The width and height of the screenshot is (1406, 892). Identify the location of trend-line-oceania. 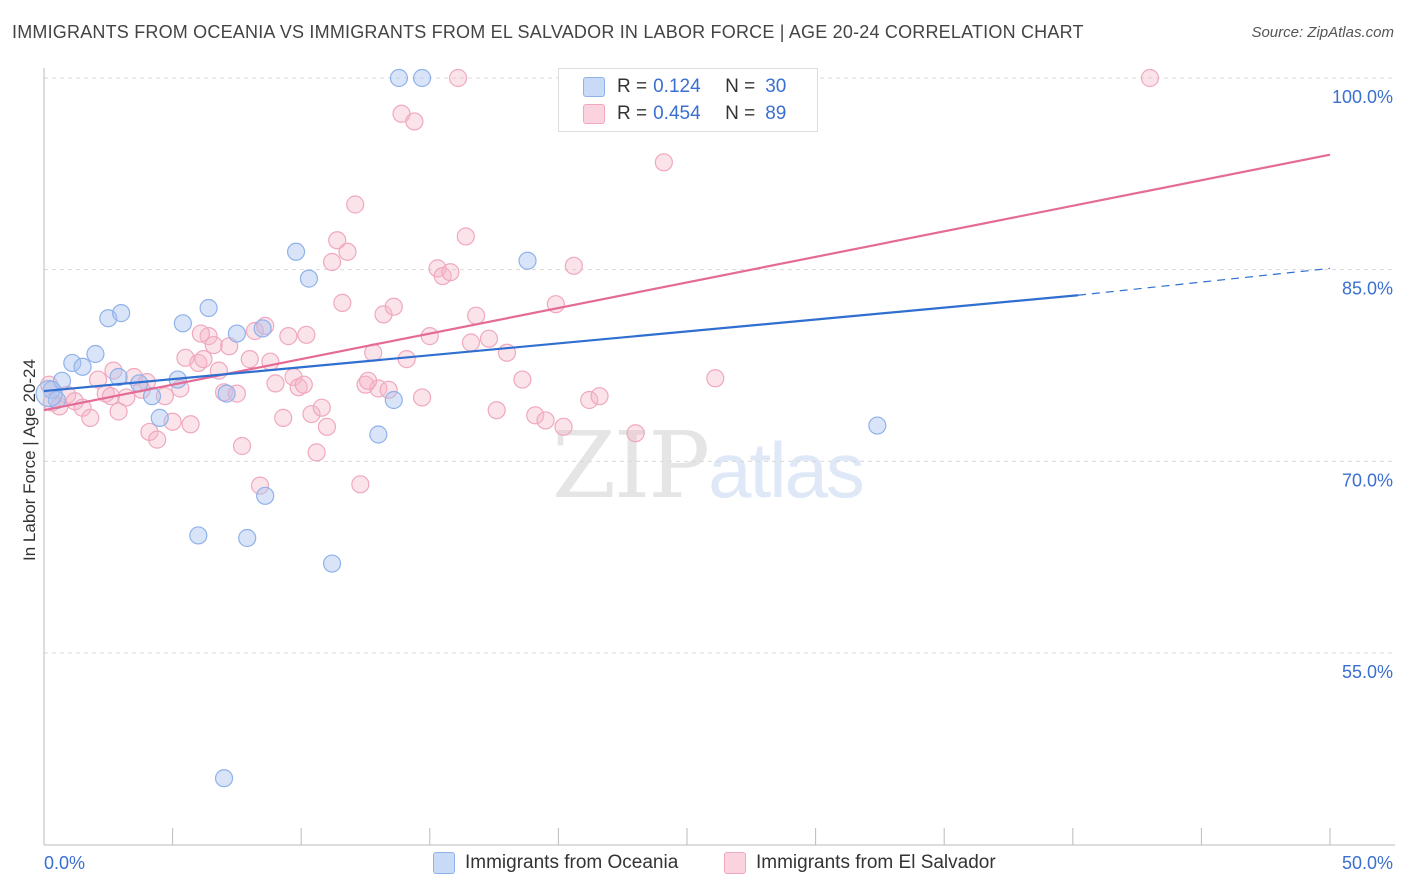
(561, 343).